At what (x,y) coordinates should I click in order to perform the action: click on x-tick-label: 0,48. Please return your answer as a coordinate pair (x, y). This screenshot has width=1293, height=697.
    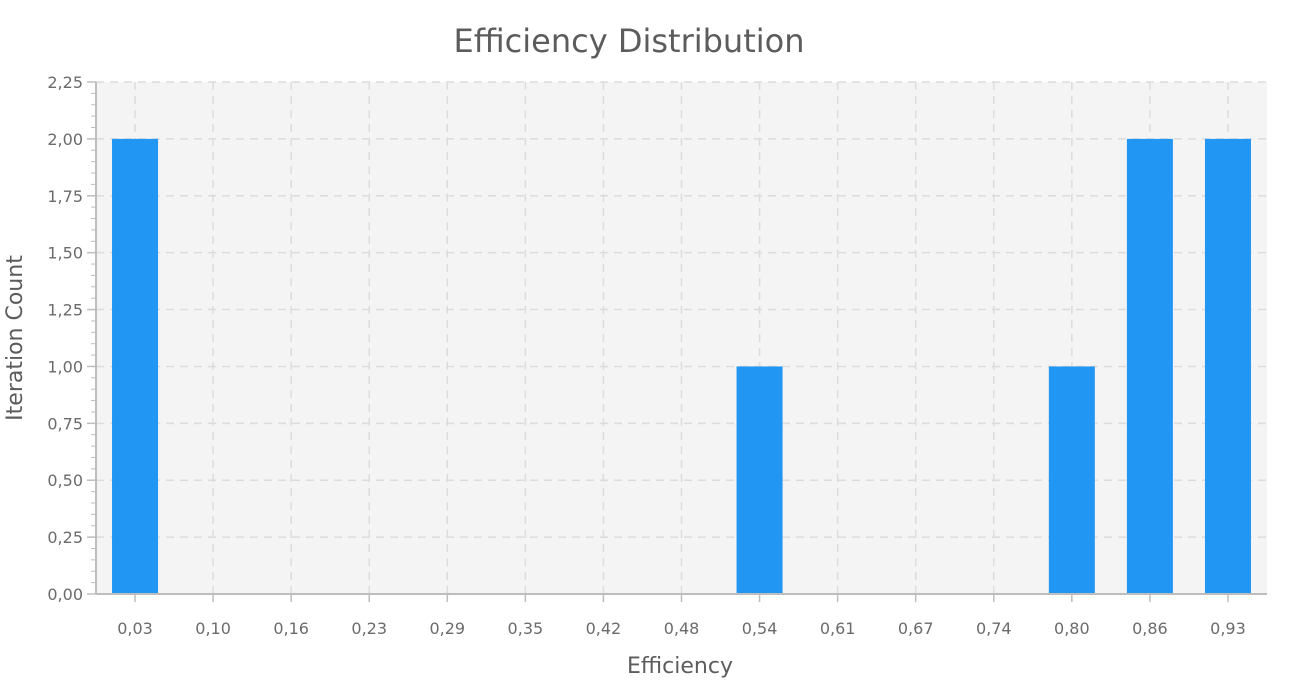
    Looking at the image, I should click on (682, 628).